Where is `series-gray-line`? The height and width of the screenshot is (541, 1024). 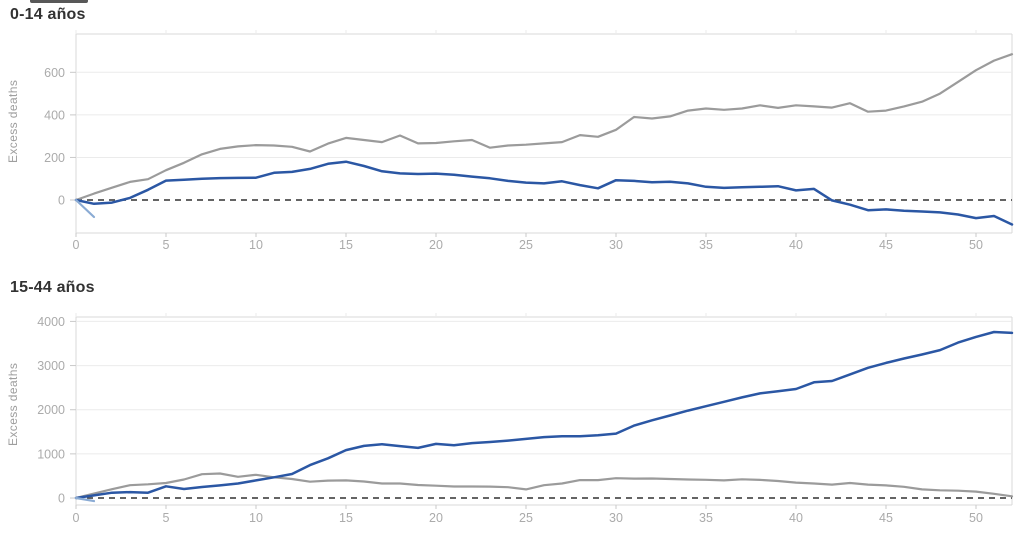 series-gray-line is located at coordinates (544, 486).